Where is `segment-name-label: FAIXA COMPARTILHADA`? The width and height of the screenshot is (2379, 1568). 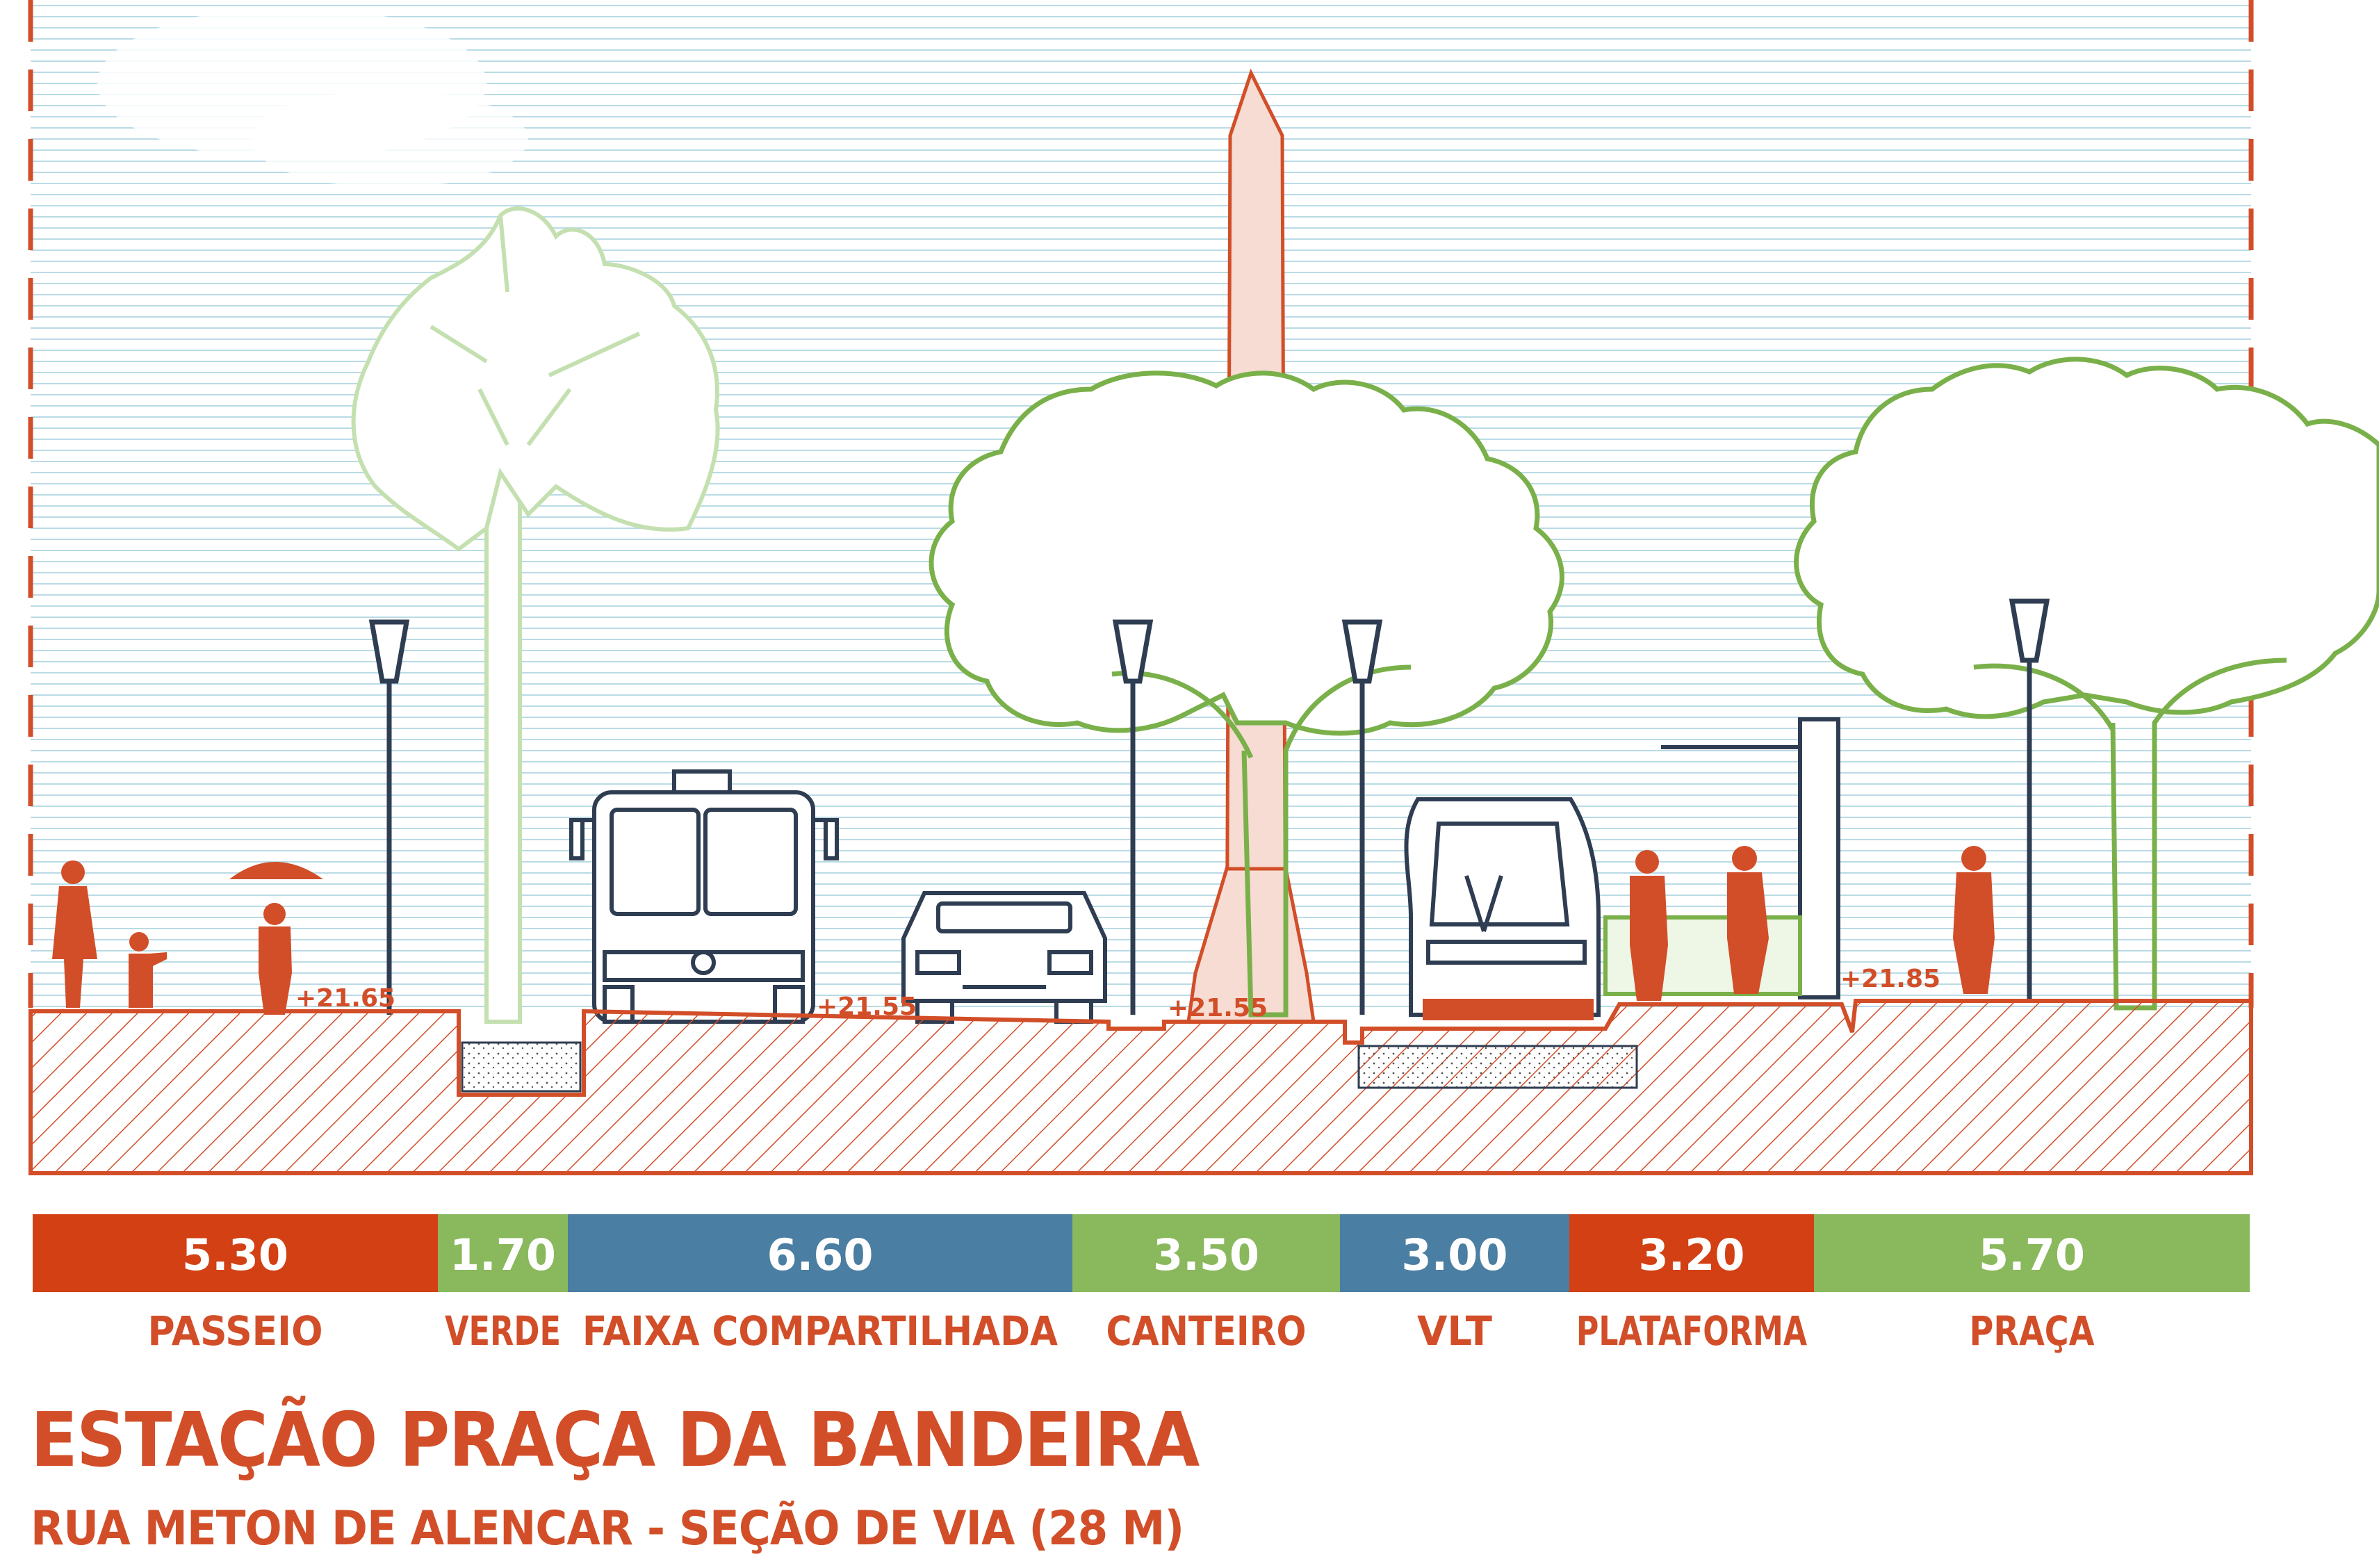 segment-name-label: FAIXA COMPARTILHADA is located at coordinates (820, 1331).